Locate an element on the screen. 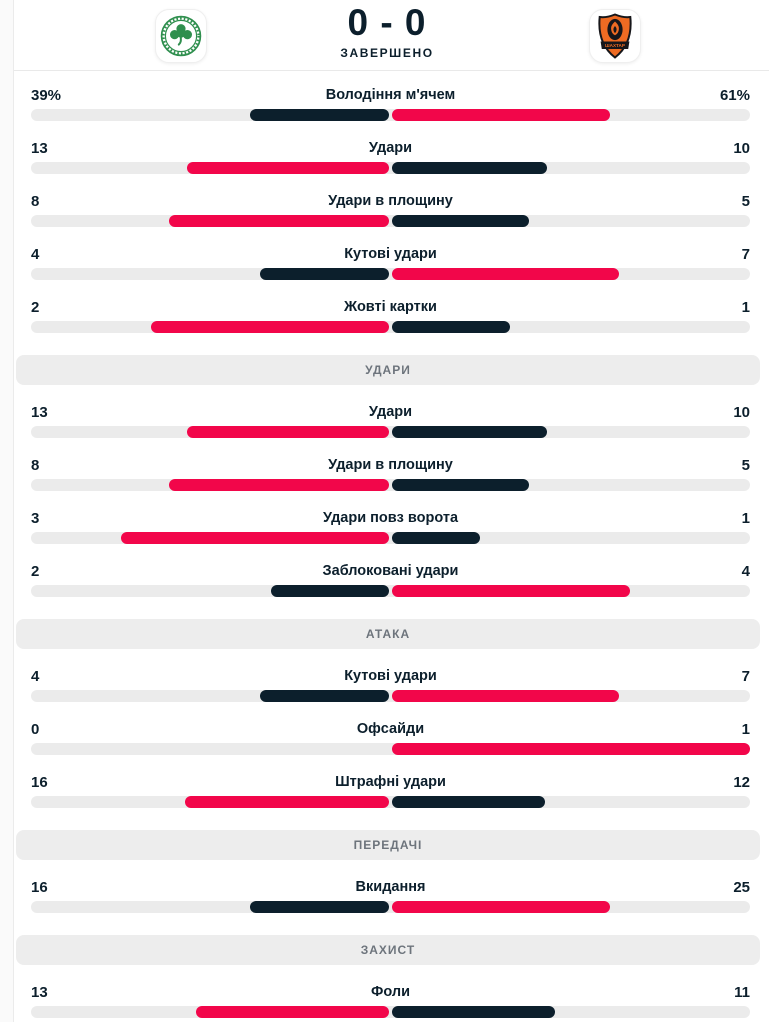 The height and width of the screenshot is (1022, 769). stat-row-head: 13 Фоли 11 is located at coordinates (390, 992).